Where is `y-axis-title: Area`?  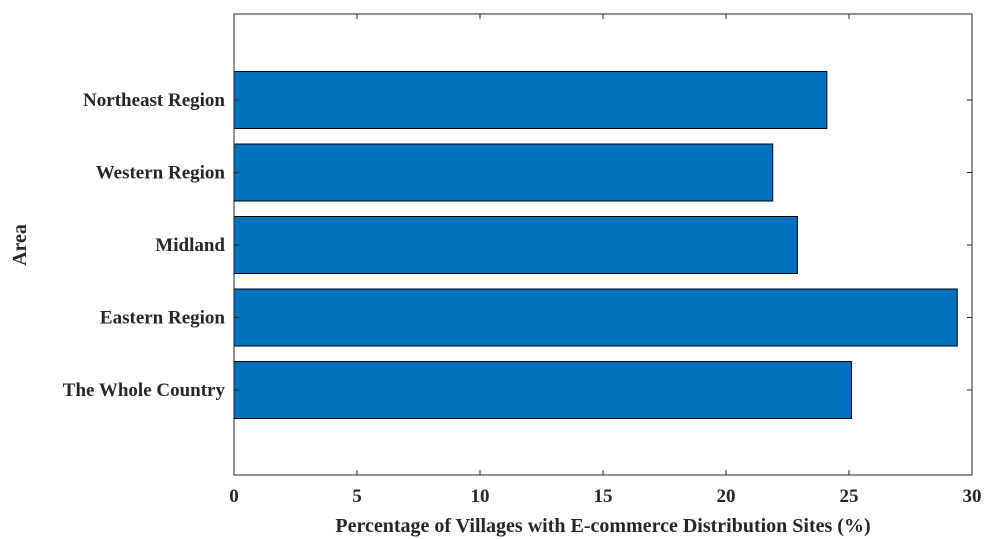
y-axis-title: Area is located at coordinates (20, 245).